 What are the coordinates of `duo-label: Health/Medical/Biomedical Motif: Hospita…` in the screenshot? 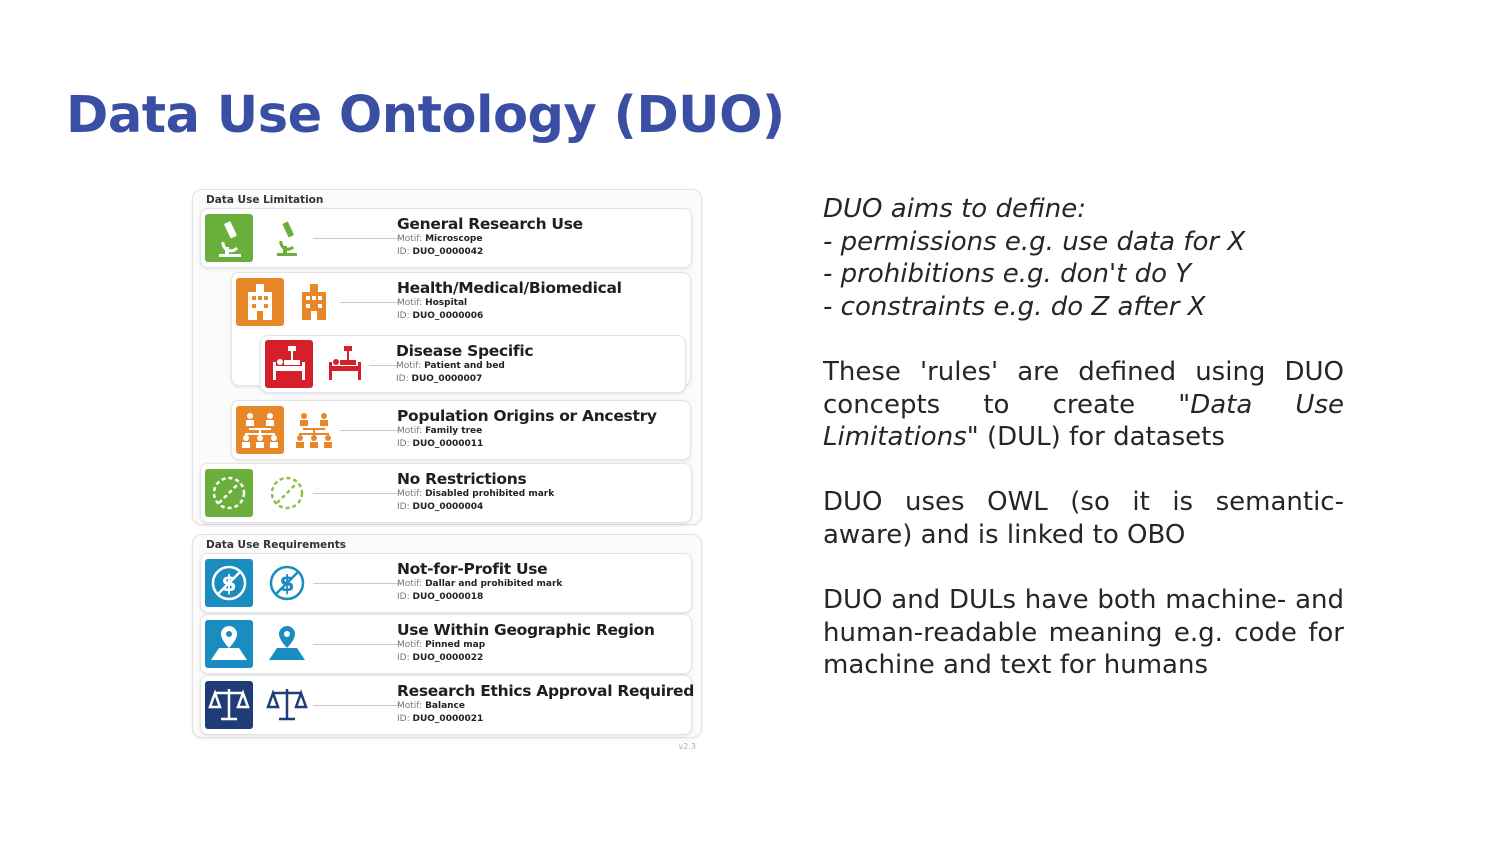 It's located at (547, 300).